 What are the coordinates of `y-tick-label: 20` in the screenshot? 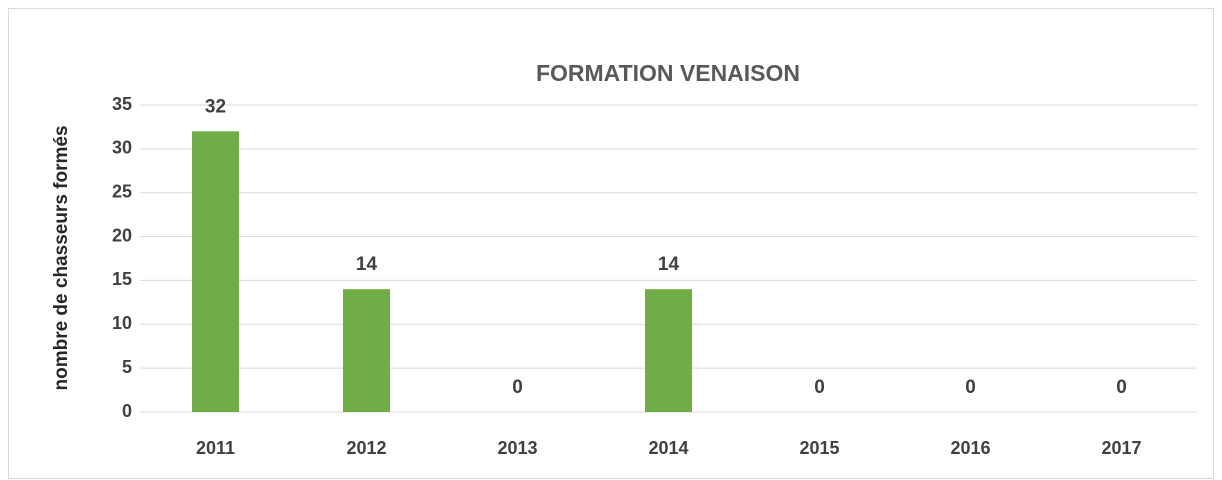 It's located at (122, 235).